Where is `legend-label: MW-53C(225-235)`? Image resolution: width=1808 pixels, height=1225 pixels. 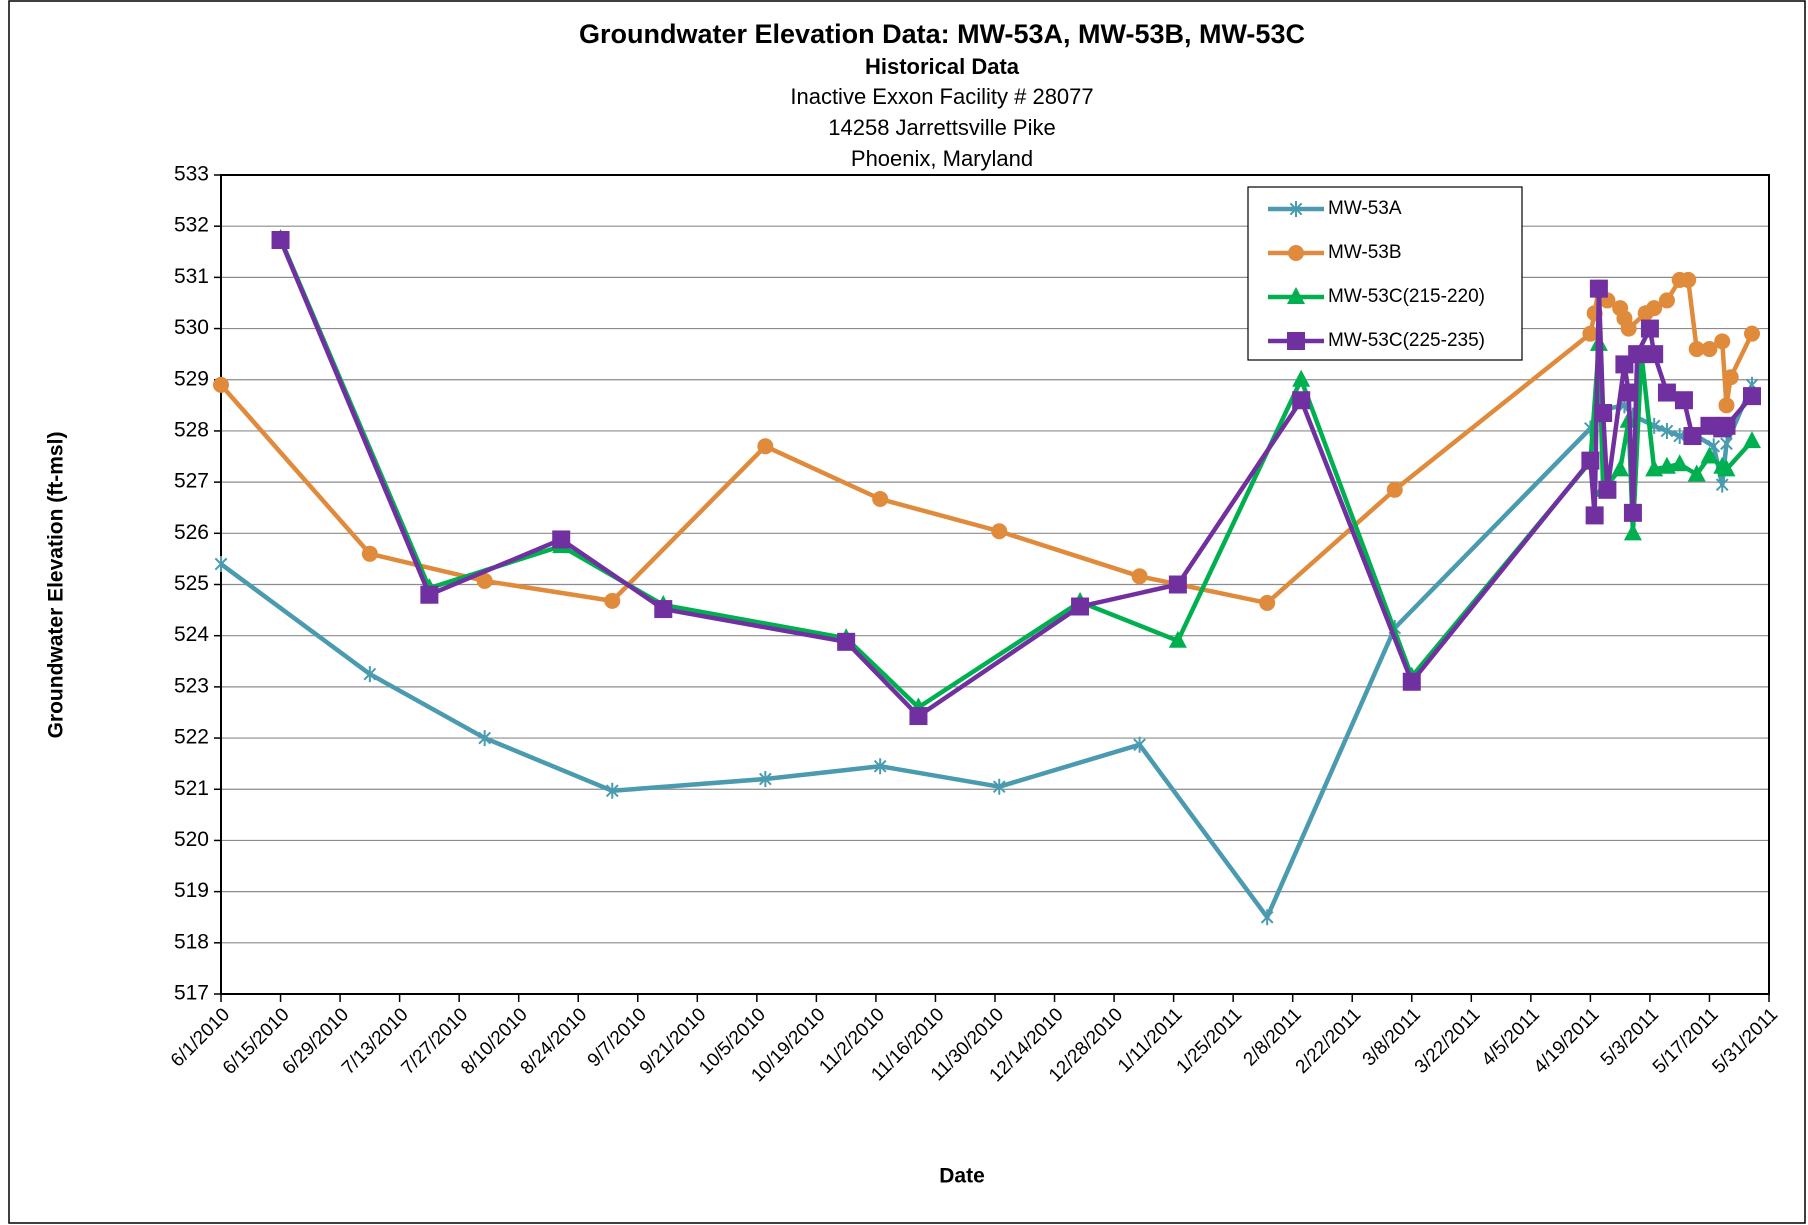 legend-label: MW-53C(225-235) is located at coordinates (1406, 340).